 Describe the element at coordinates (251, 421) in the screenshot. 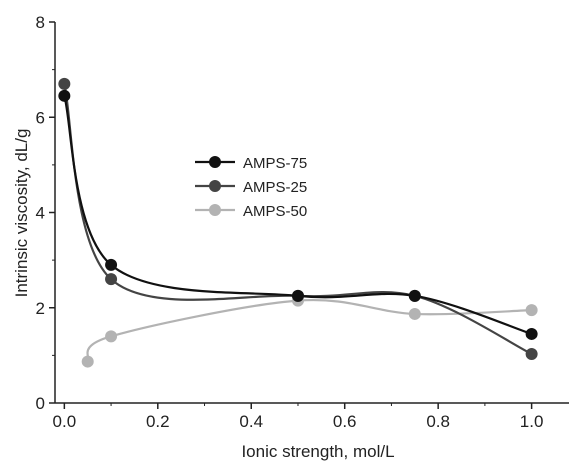

I see `x-tick-label: 0.4` at that location.